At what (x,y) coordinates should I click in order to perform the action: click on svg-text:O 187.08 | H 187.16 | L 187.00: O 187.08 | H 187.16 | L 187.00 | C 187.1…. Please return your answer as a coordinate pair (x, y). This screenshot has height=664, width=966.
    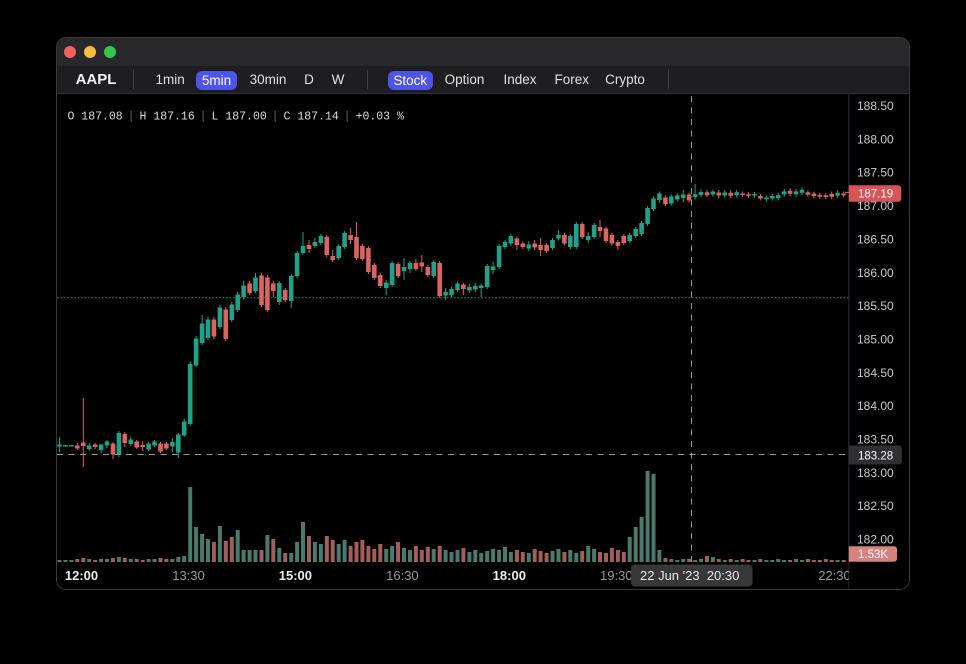
    Looking at the image, I should click on (236, 117).